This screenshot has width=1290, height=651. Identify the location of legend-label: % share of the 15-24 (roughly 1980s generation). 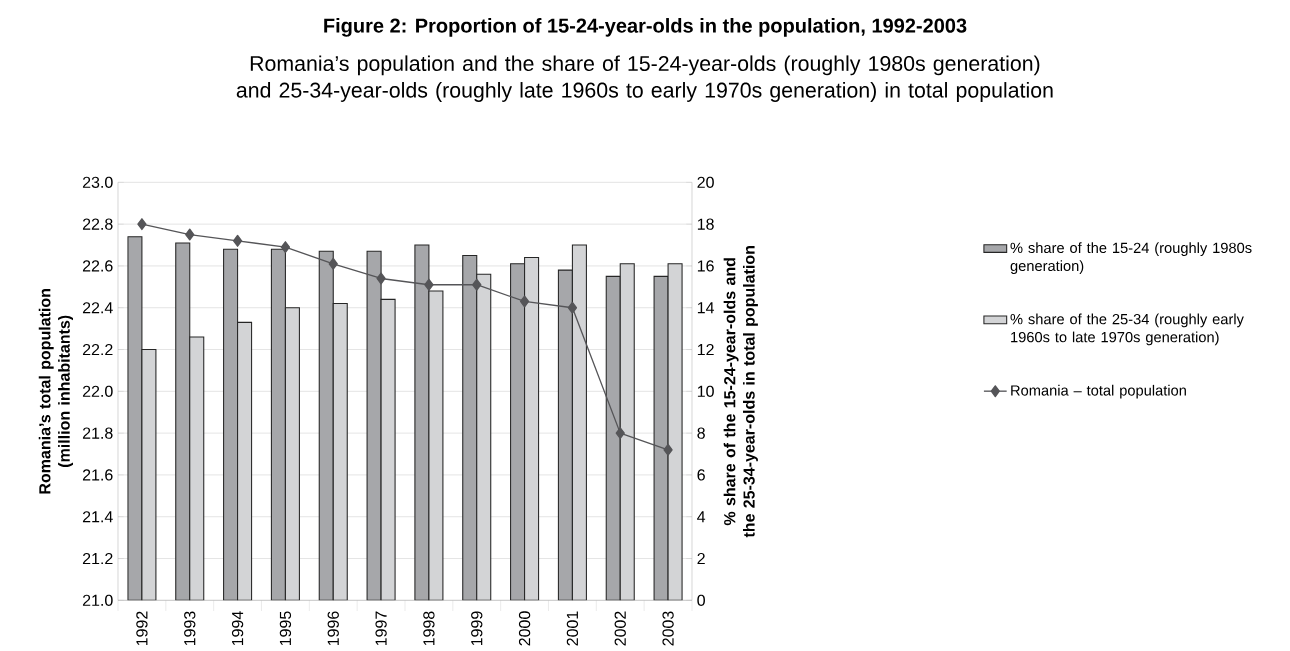
(1131, 258).